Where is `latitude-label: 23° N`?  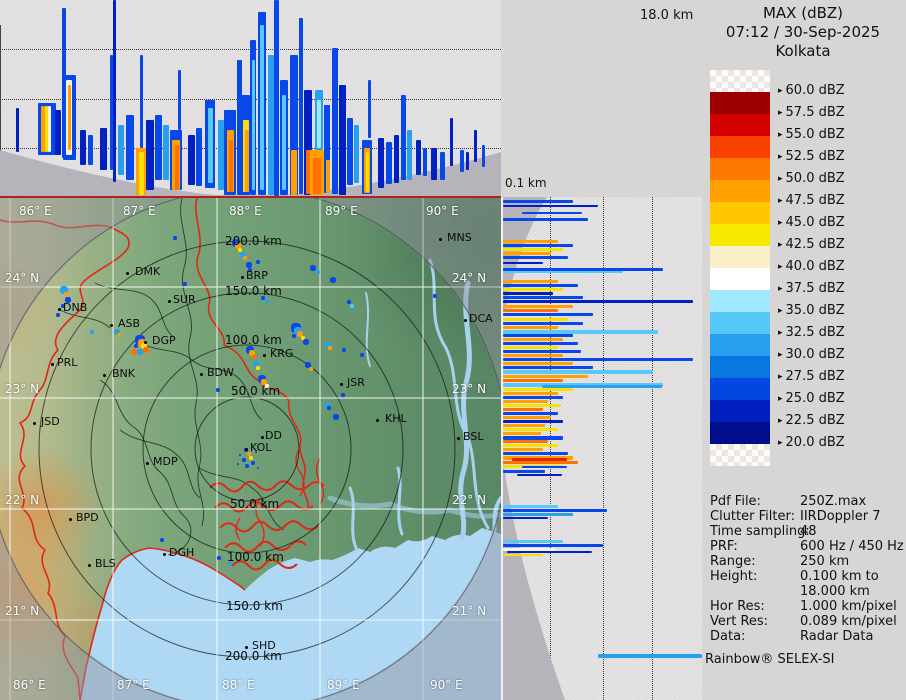 latitude-label: 23° N is located at coordinates (22, 389).